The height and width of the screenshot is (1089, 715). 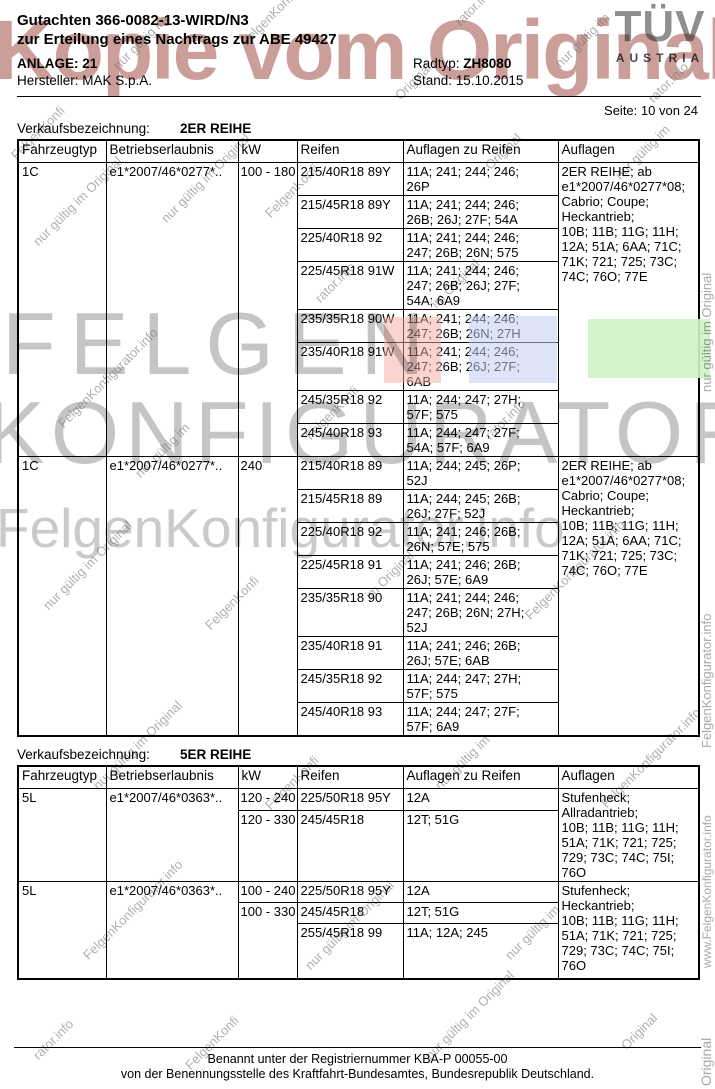 What do you see at coordinates (83, 128) in the screenshot?
I see `caption-label: Verkaufsbezeichnung:` at bounding box center [83, 128].